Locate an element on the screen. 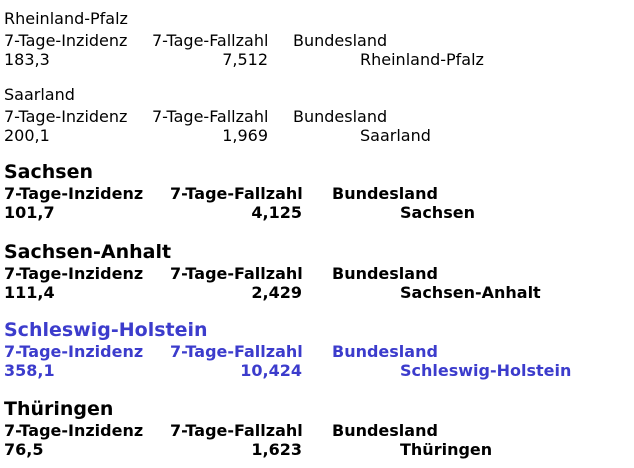  value-fallzahl: 1,969 is located at coordinates (245, 135).